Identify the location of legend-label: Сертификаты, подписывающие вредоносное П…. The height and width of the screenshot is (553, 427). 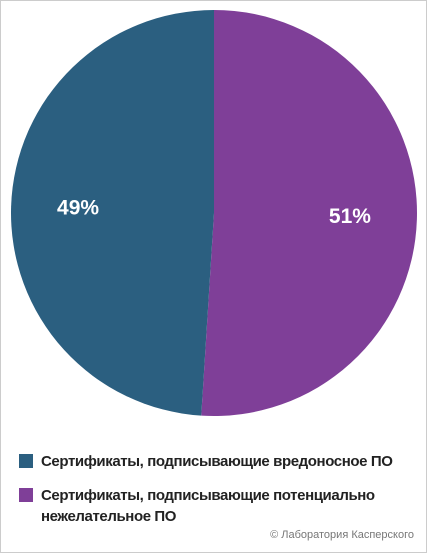
(217, 461).